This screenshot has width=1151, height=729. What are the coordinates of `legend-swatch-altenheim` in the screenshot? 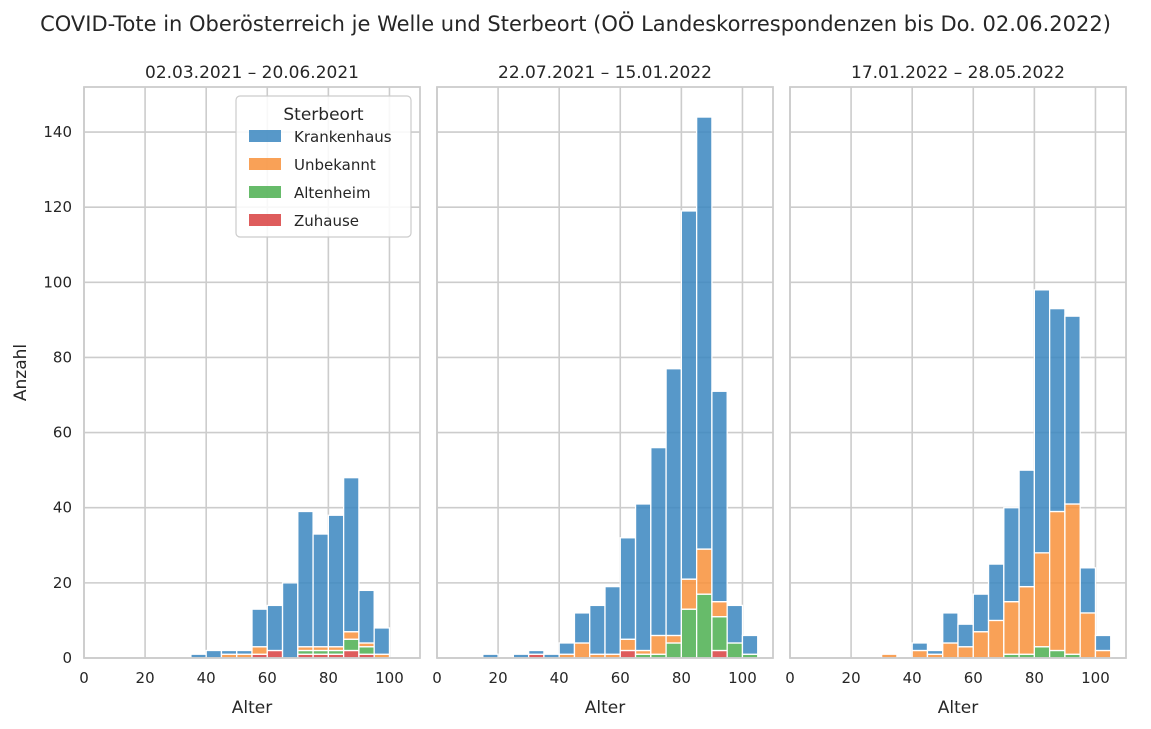 It's located at (265, 192).